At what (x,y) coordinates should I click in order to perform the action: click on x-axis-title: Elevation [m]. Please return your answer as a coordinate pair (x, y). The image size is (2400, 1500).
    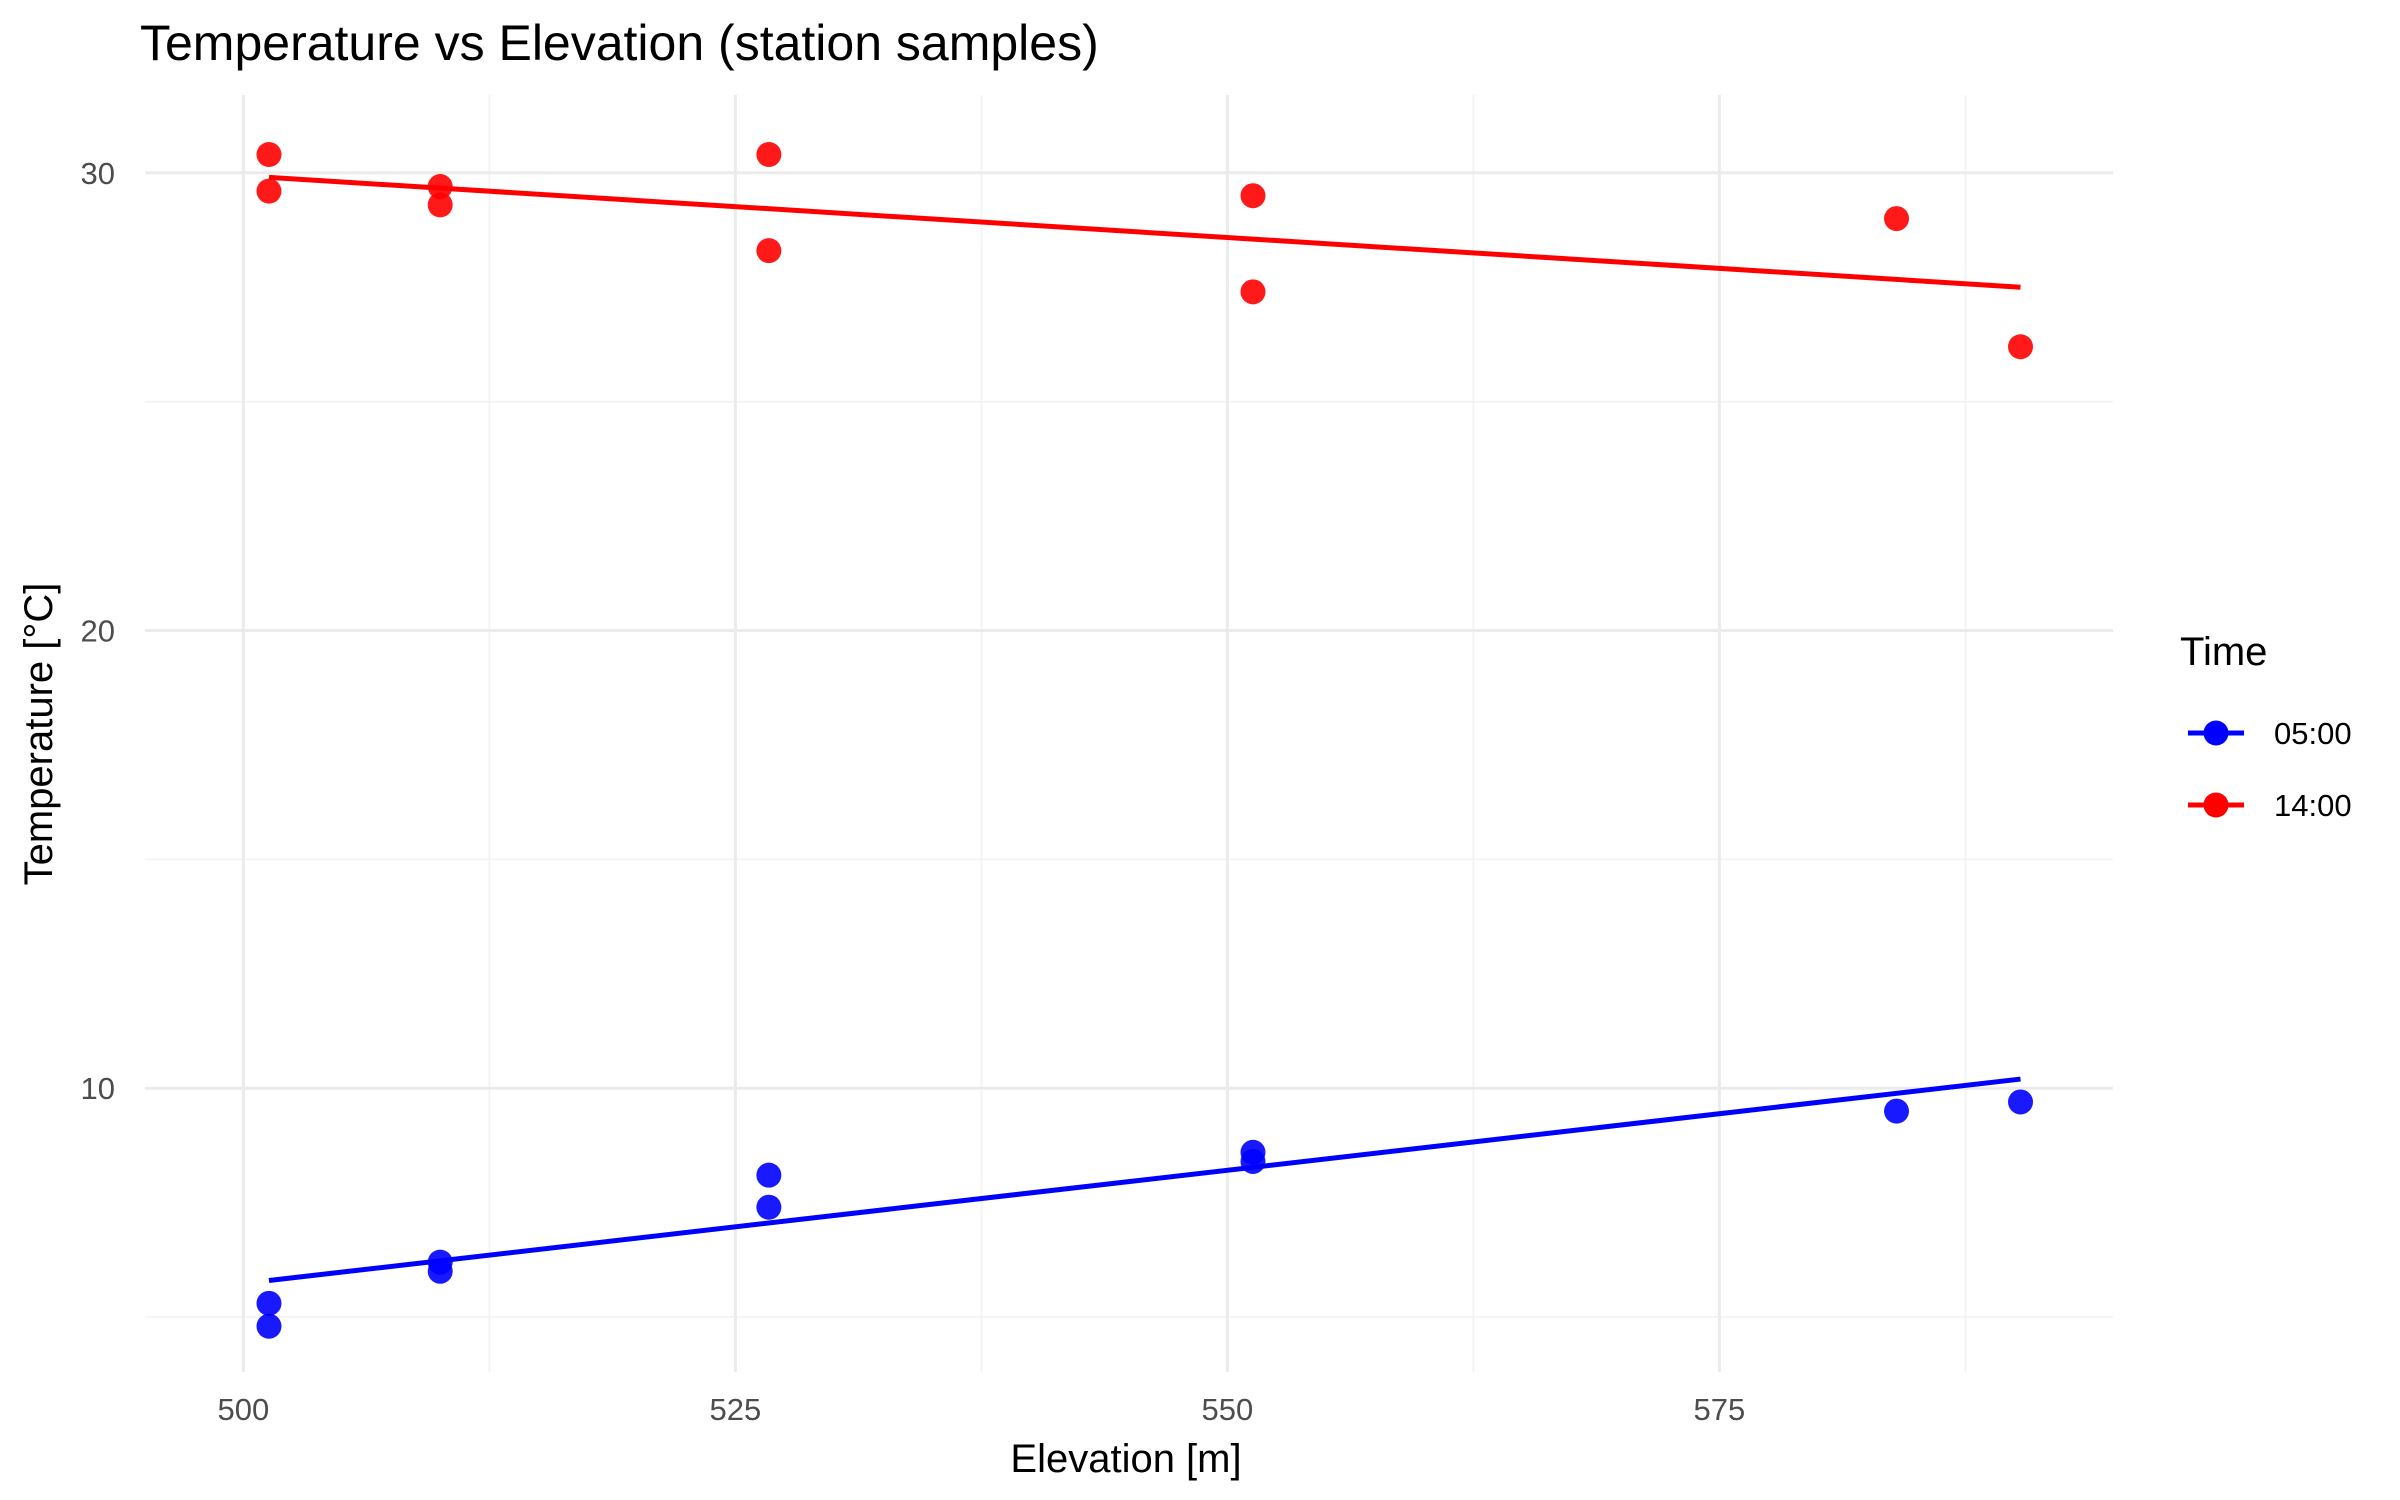
    Looking at the image, I should click on (1125, 1459).